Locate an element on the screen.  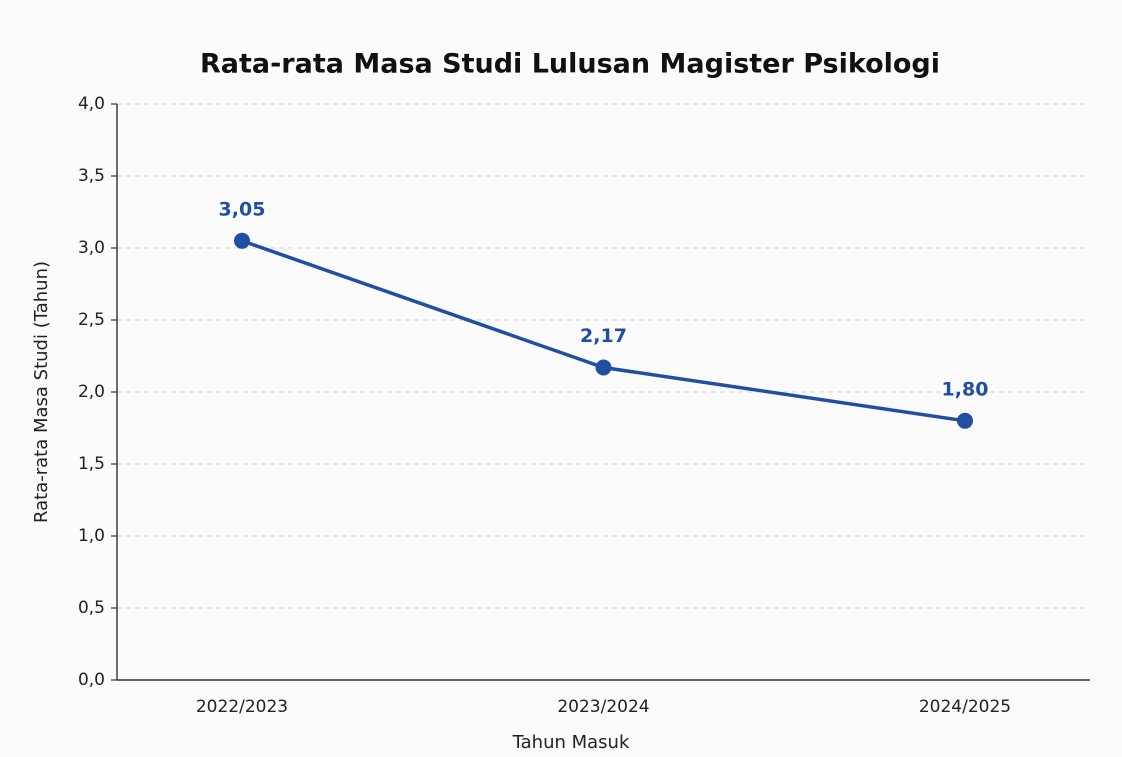
x-tick-label: 2022/2023 is located at coordinates (242, 707).